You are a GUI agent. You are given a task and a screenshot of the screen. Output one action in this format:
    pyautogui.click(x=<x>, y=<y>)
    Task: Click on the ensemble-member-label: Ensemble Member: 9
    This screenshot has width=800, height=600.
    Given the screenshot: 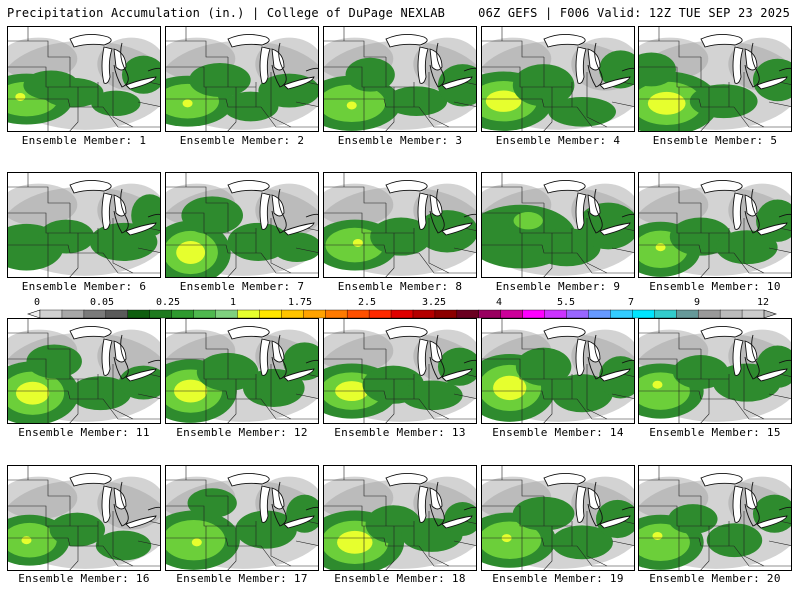 What is the action you would take?
    pyautogui.click(x=558, y=286)
    